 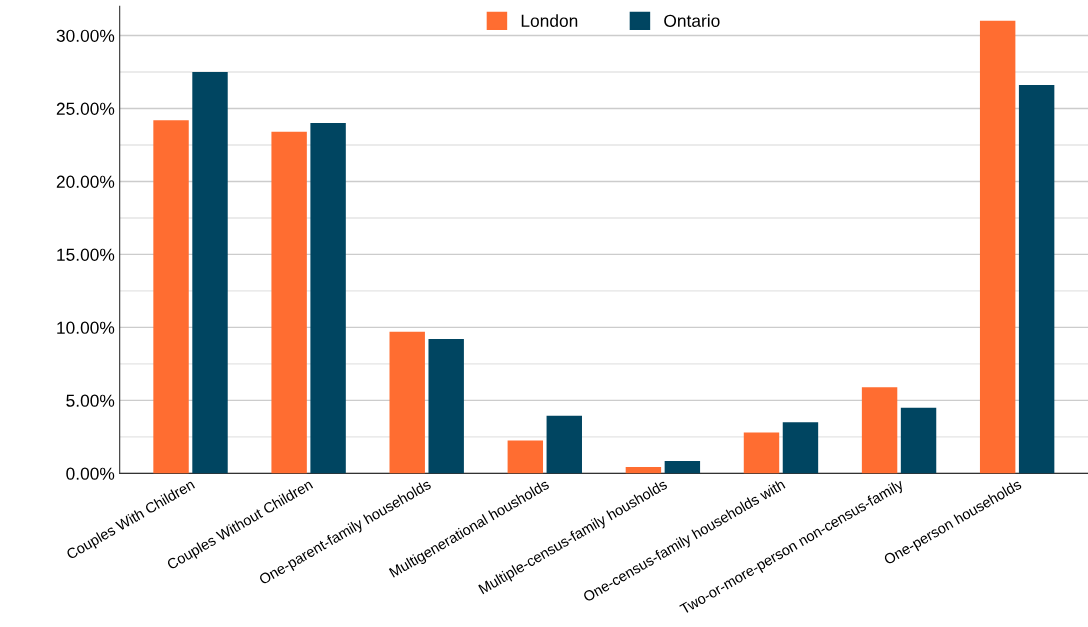 What do you see at coordinates (549, 20) in the screenshot?
I see `legend-label: London` at bounding box center [549, 20].